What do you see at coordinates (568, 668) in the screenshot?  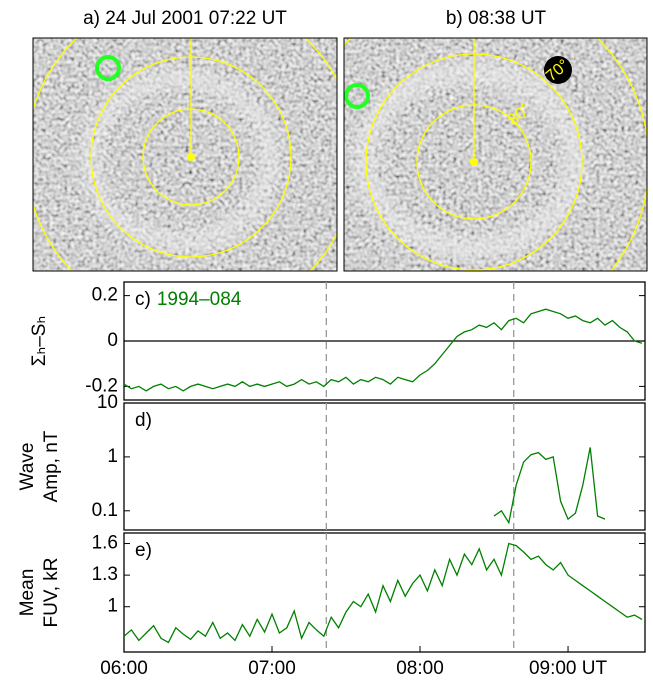 I see `x-tick-label: 09:00 UT` at bounding box center [568, 668].